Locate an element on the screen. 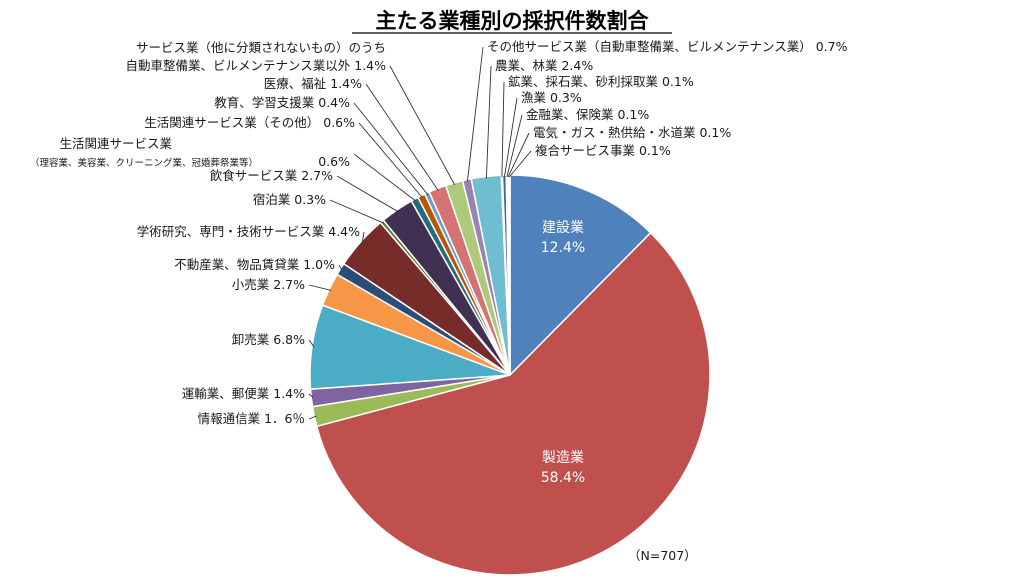 The width and height of the screenshot is (1024, 583). sample-size-note: （N=707） is located at coordinates (662, 555).